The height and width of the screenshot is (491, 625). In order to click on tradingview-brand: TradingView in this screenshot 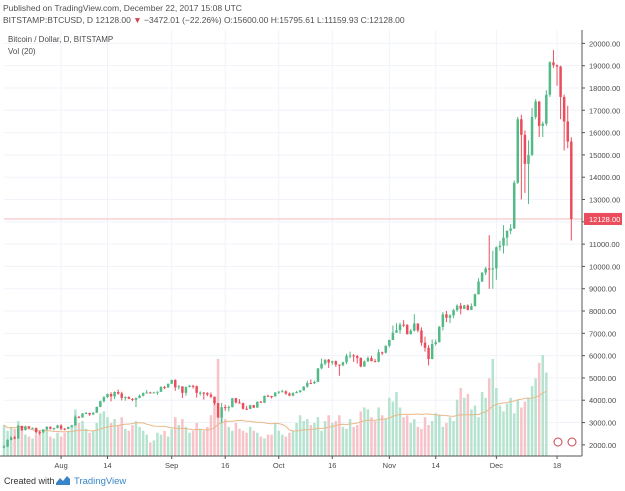, I will do `click(100, 481)`.